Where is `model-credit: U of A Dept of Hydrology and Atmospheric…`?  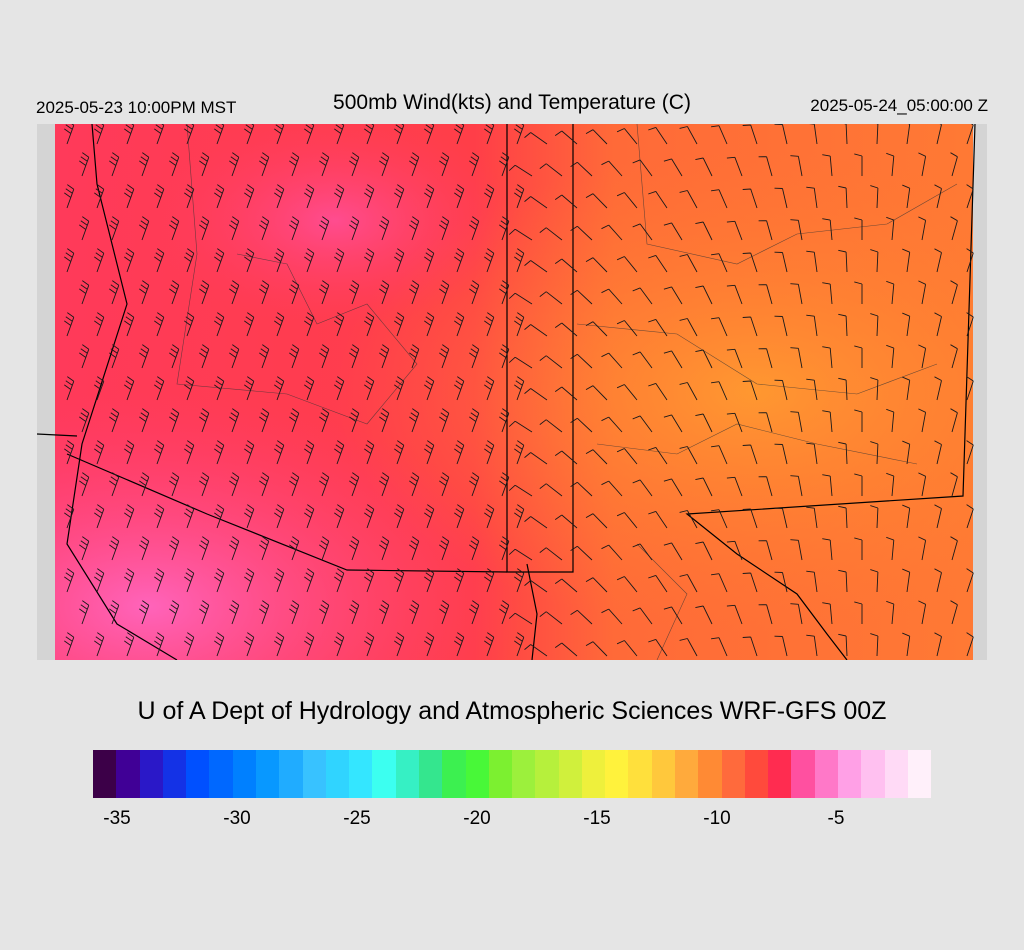
model-credit: U of A Dept of Hydrology and Atmospheric… is located at coordinates (512, 711).